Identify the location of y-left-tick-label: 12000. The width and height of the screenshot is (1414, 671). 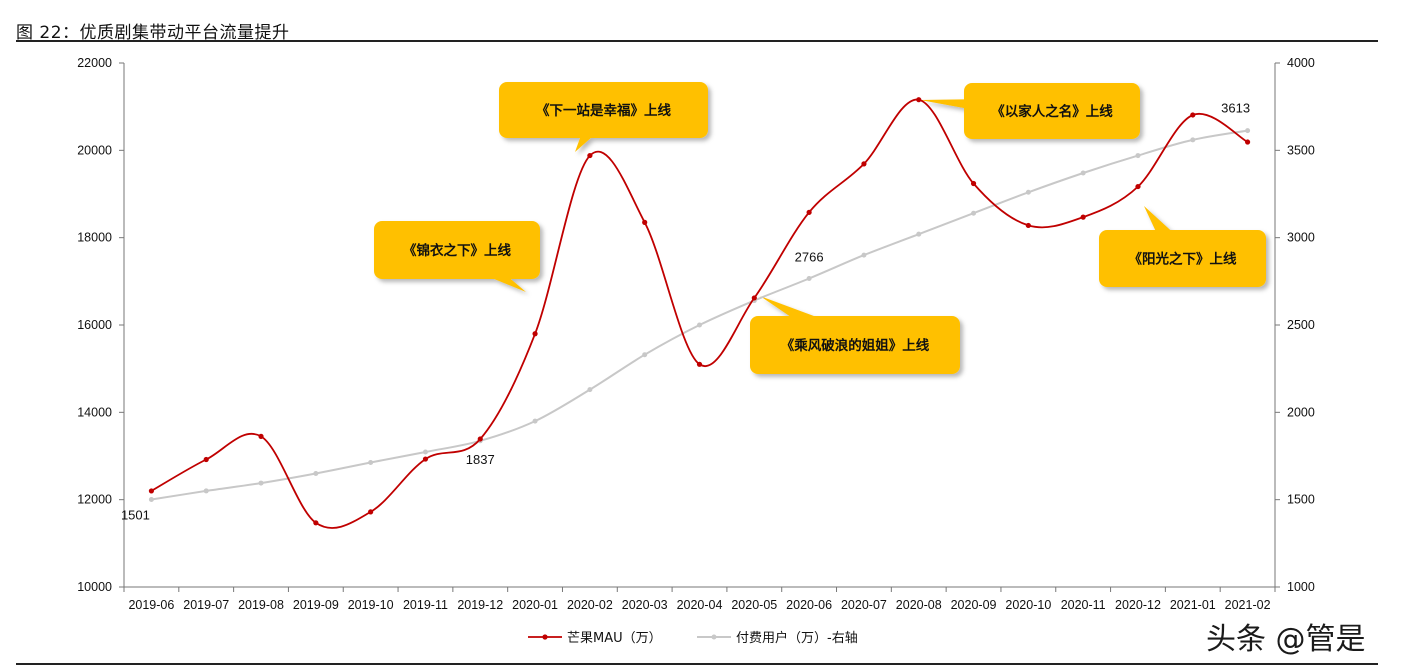
(94, 500).